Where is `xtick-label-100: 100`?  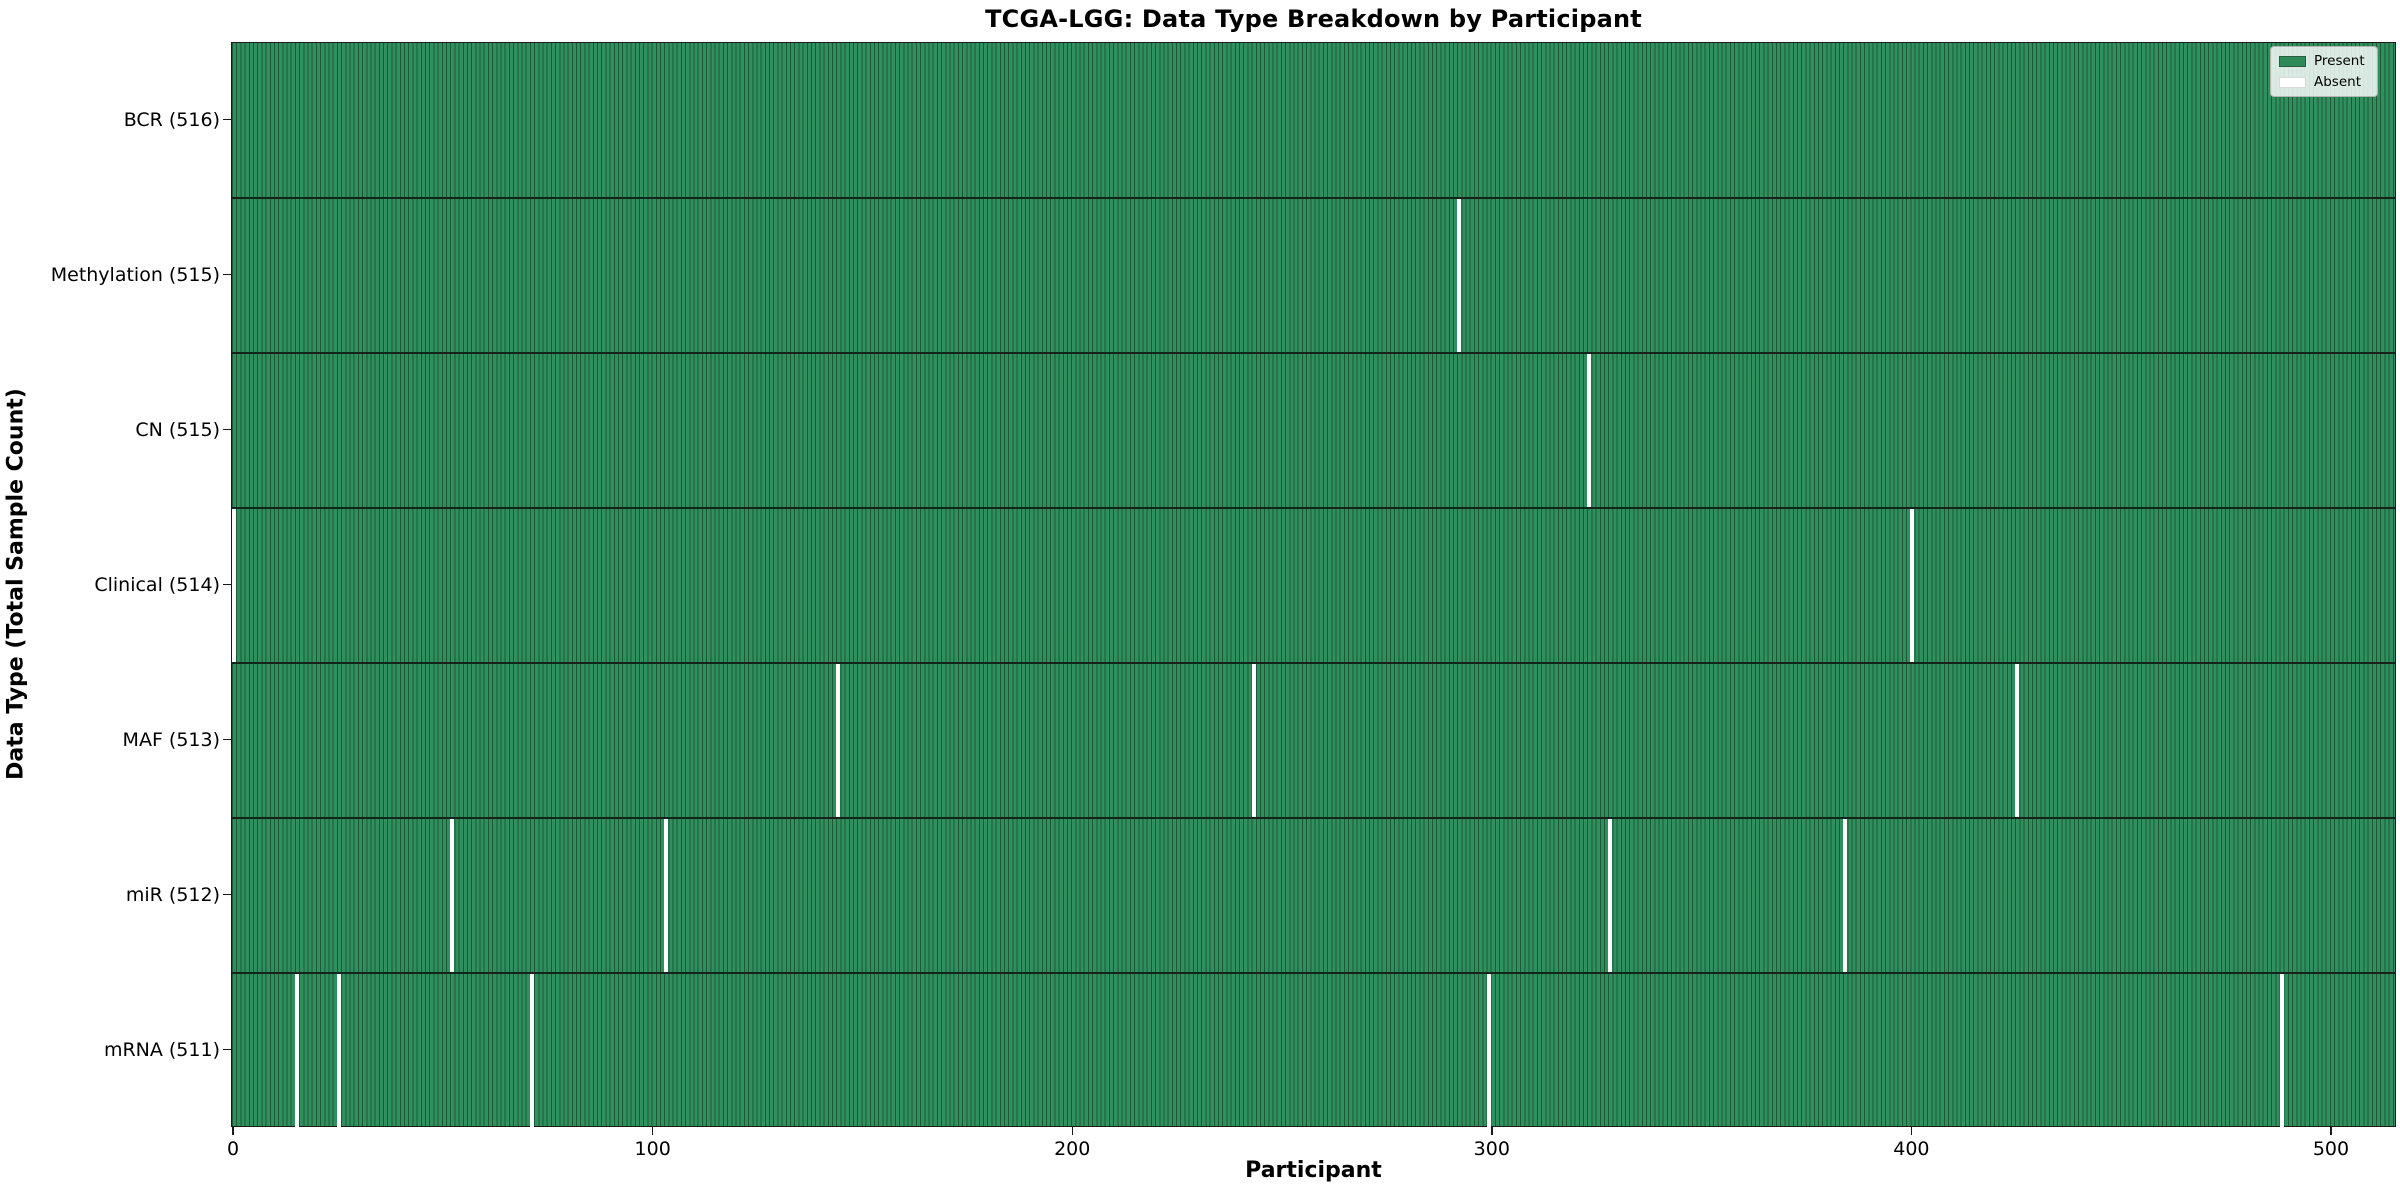
xtick-label-100: 100 is located at coordinates (652, 1149).